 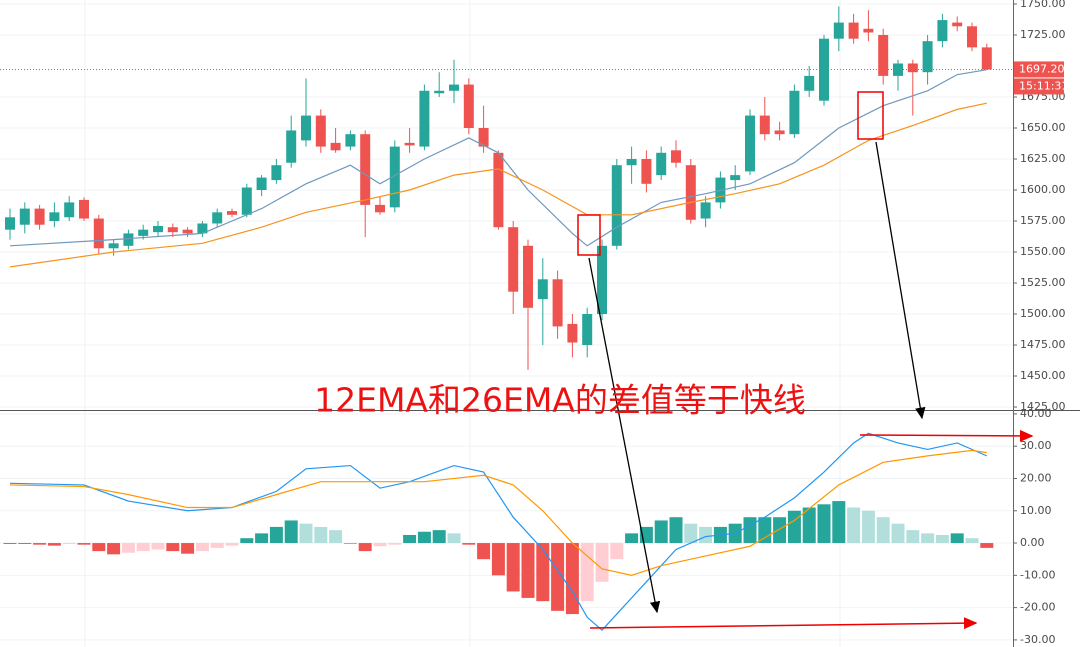 What do you see at coordinates (1036, 477) in the screenshot?
I see `y-tick-label: 20.00` at bounding box center [1036, 477].